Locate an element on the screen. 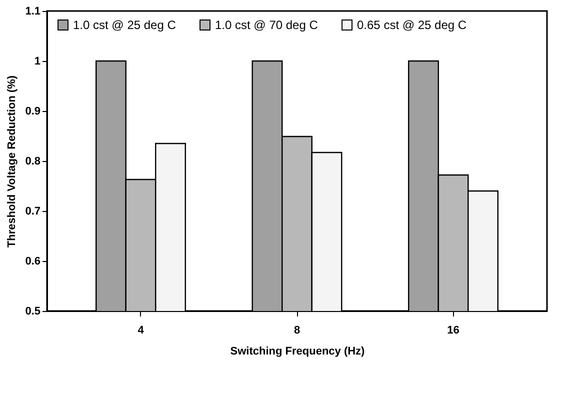 The image size is (588, 402). y-tick-label: 1.1 is located at coordinates (32, 12).